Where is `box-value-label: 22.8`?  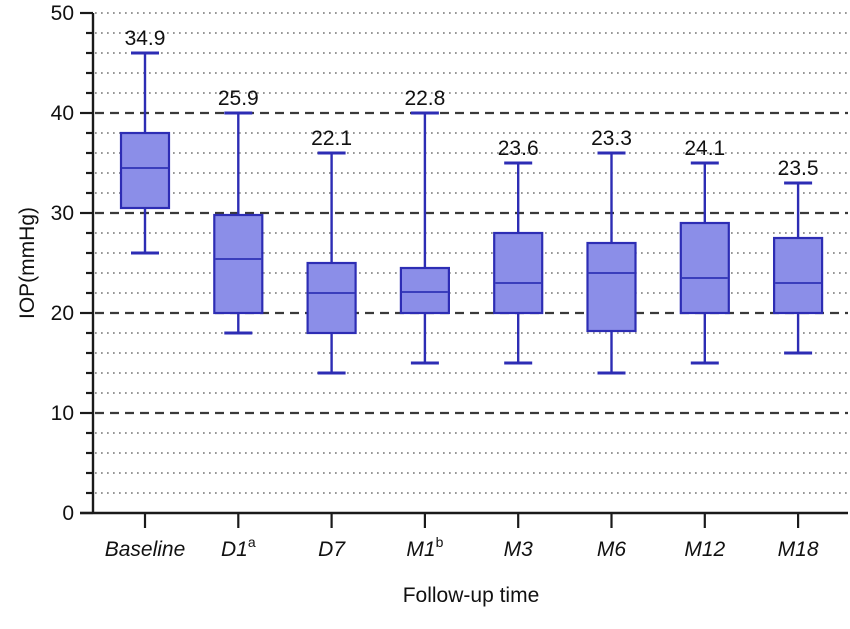
box-value-label: 22.8 is located at coordinates (424, 98).